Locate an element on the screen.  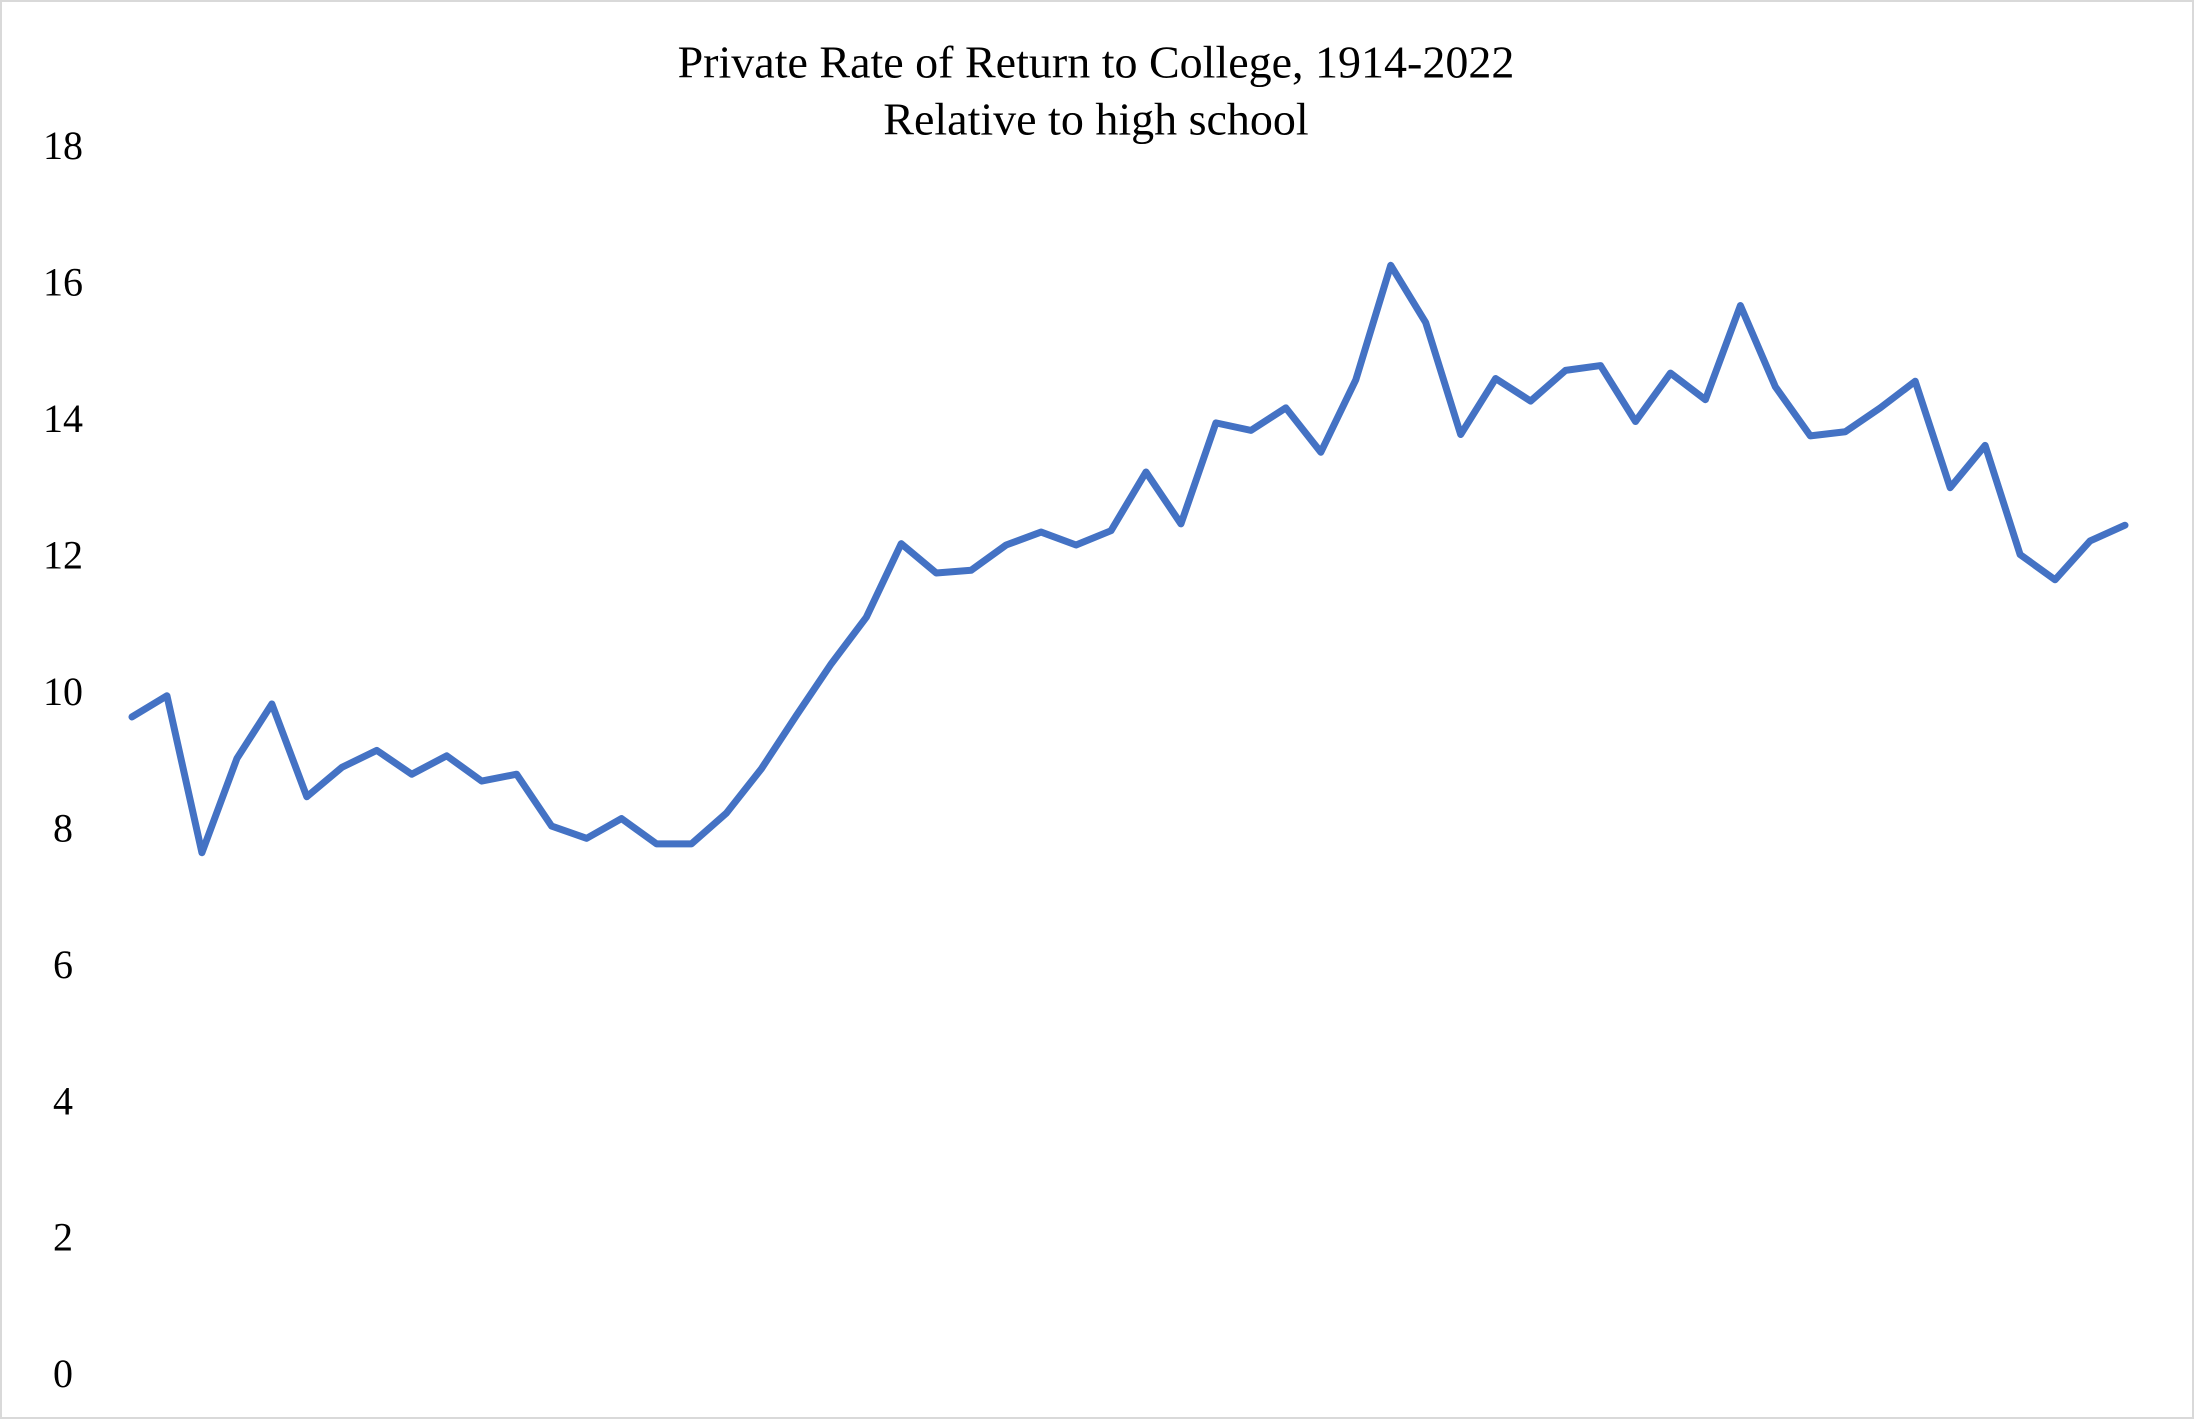
y-tick-label: 18 is located at coordinates (63, 145).